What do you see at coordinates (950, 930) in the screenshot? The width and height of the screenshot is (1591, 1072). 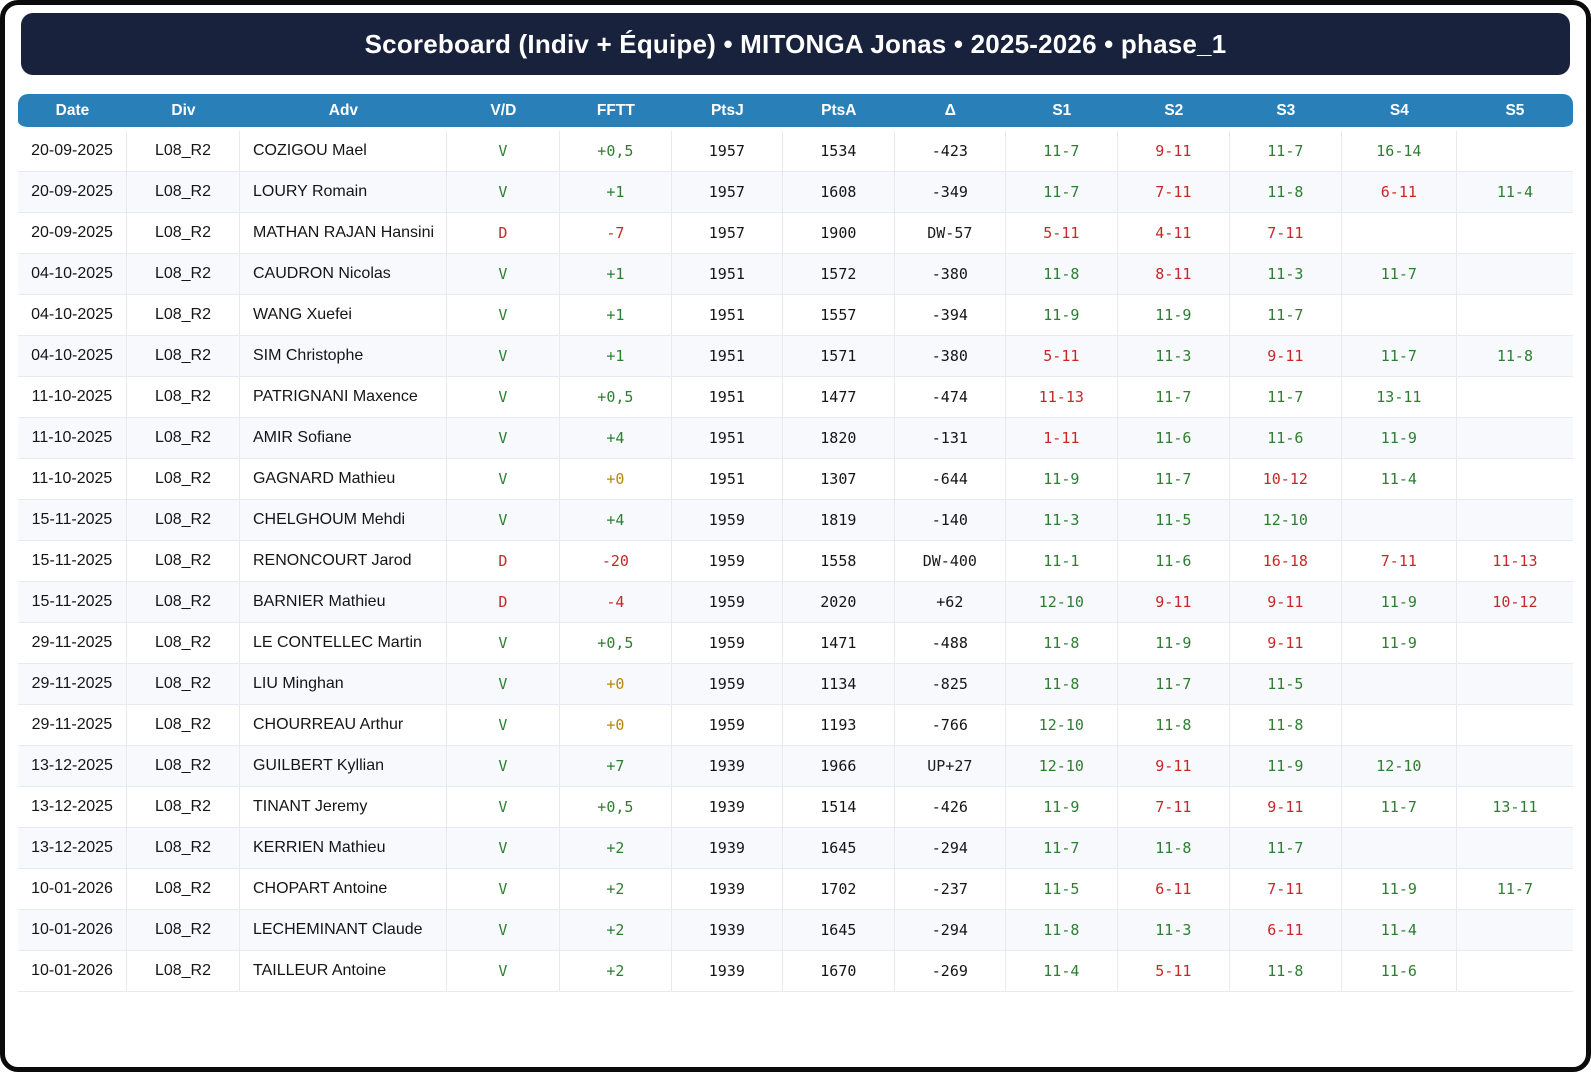 I see `delta-cell: -294` at bounding box center [950, 930].